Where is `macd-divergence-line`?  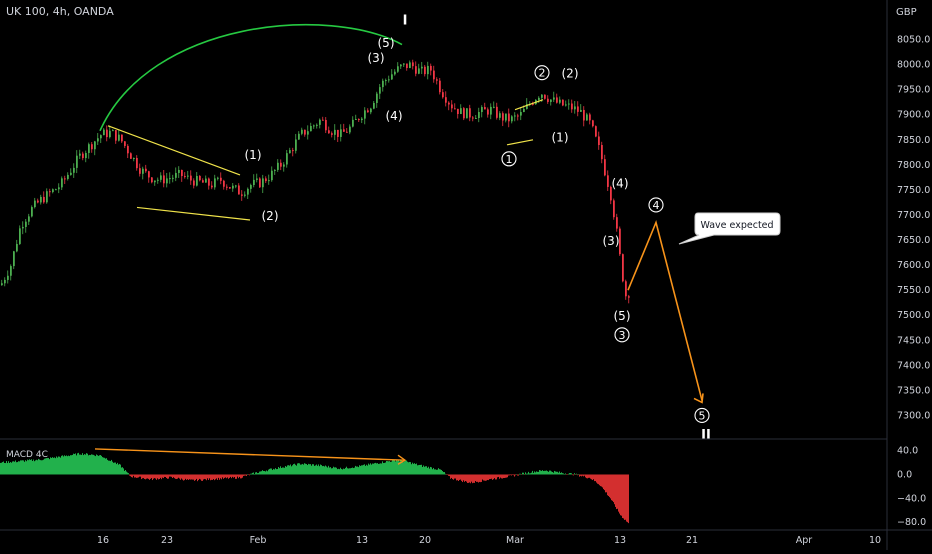
macd-divergence-line is located at coordinates (250, 454).